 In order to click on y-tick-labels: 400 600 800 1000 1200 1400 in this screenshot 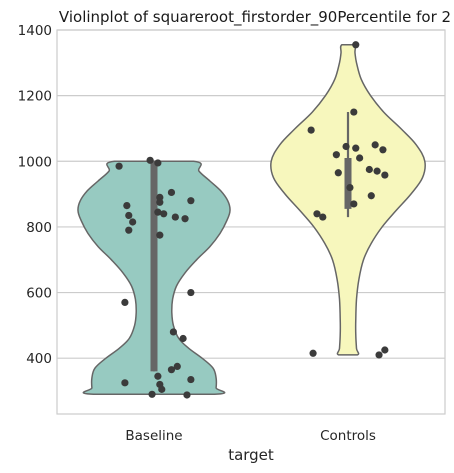, I will do `click(35, 195)`.